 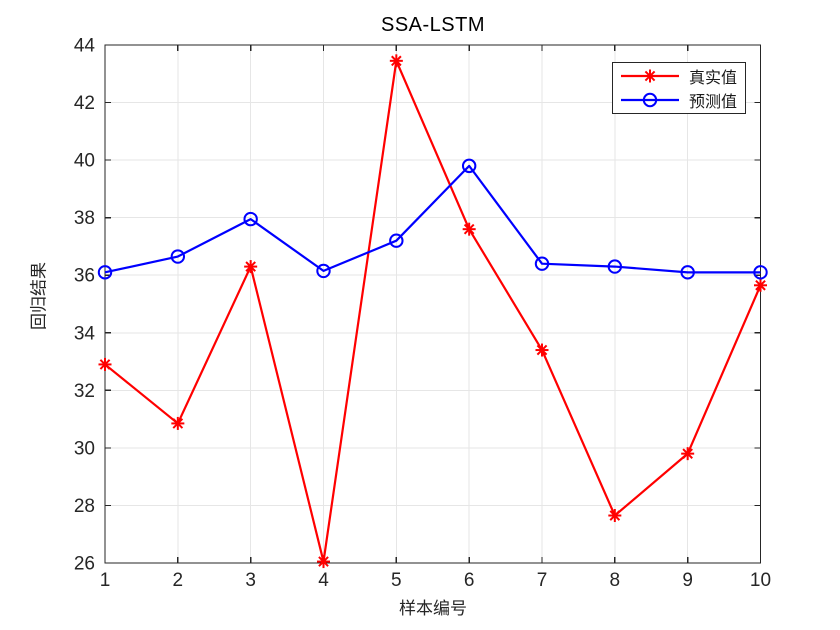 What do you see at coordinates (84, 506) in the screenshot?
I see `svg-text: 28` at bounding box center [84, 506].